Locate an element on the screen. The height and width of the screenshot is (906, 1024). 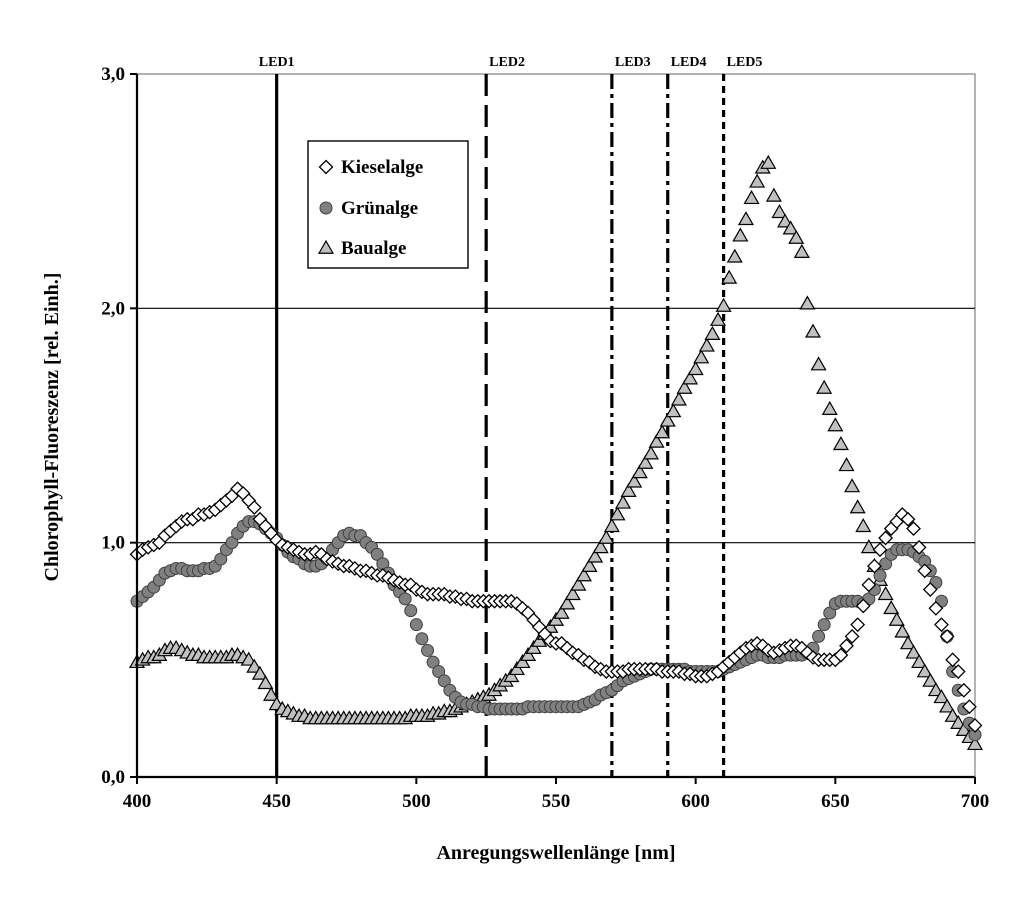
y-tick-label-2: 2,0 is located at coordinates (113, 308).